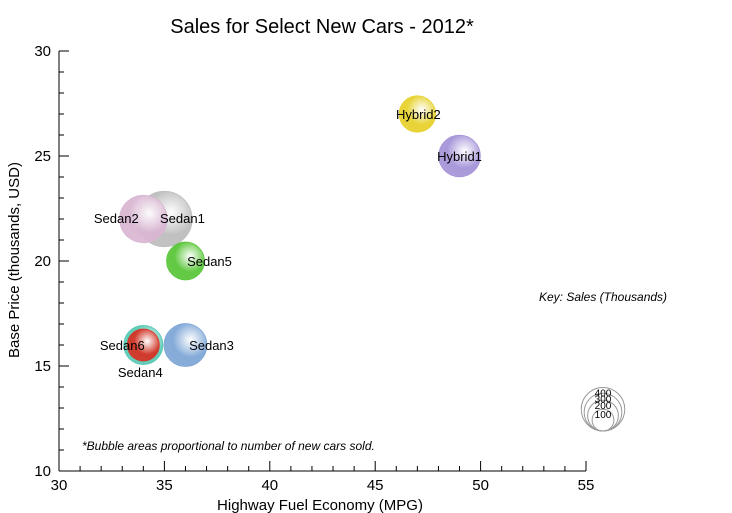 This screenshot has height=513, width=732. What do you see at coordinates (603, 399) in the screenshot?
I see `key-label: 300` at bounding box center [603, 399].